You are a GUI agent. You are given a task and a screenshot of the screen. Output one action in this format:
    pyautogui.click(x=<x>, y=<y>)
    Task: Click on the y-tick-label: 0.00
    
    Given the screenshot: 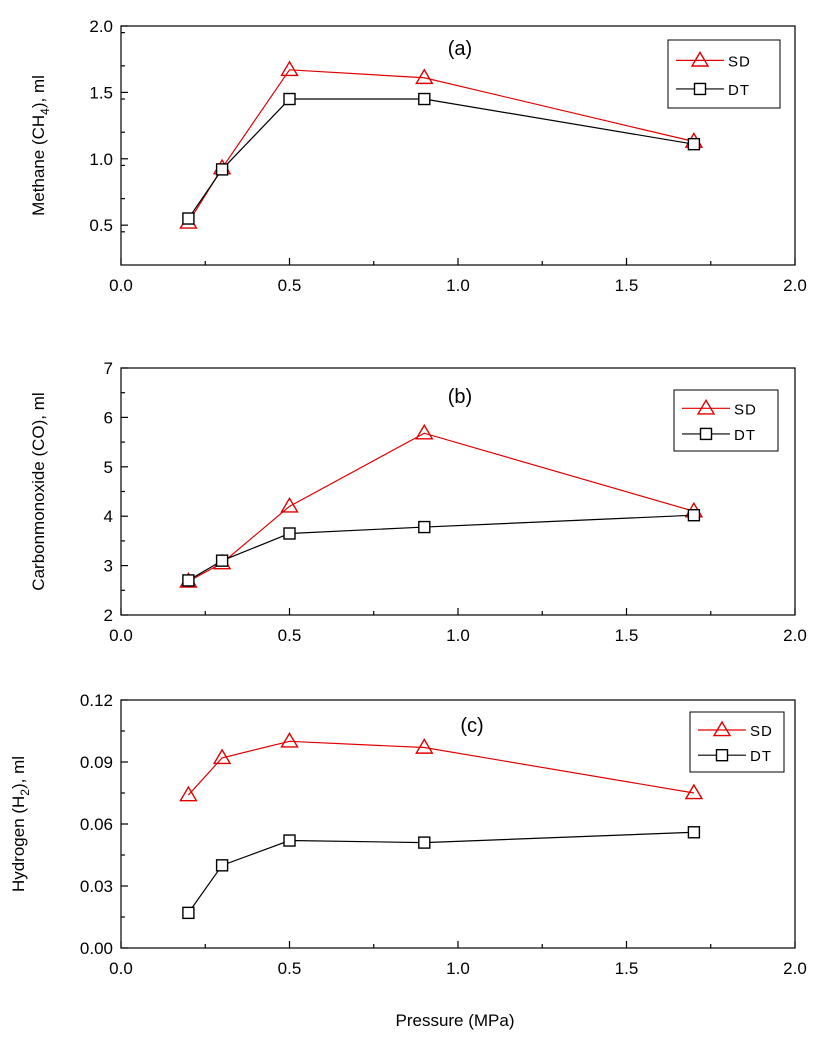 What is the action you would take?
    pyautogui.click(x=96, y=948)
    